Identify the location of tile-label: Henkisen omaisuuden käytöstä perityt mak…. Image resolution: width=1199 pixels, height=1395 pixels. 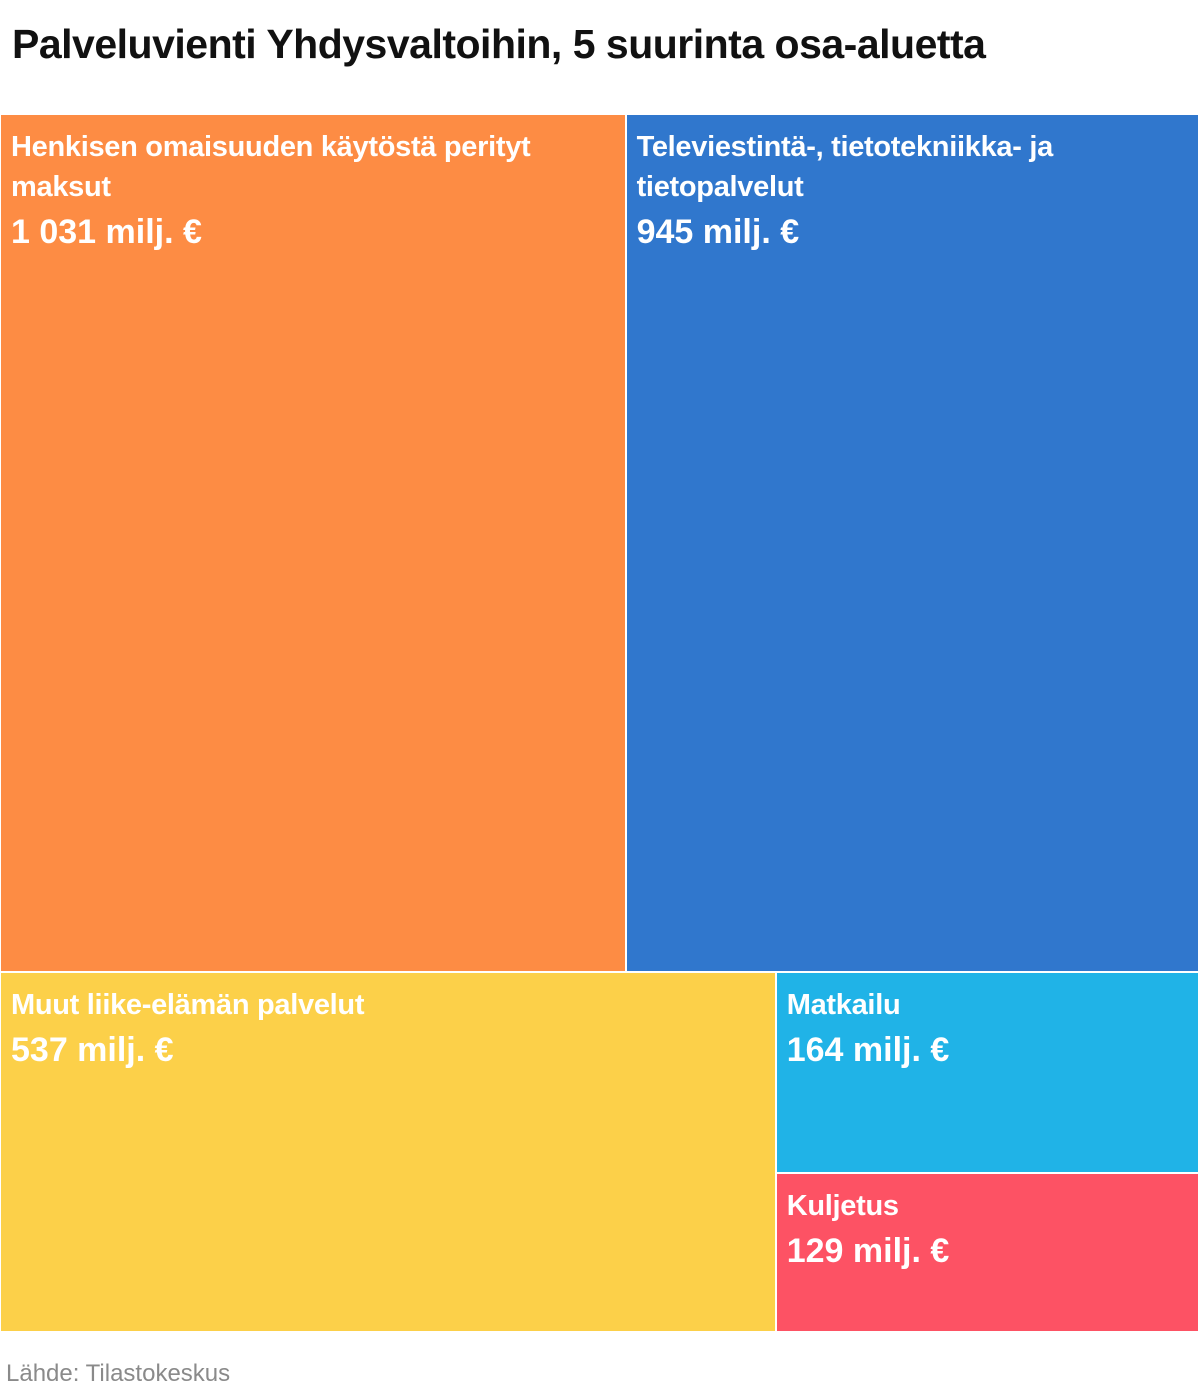
(271, 167).